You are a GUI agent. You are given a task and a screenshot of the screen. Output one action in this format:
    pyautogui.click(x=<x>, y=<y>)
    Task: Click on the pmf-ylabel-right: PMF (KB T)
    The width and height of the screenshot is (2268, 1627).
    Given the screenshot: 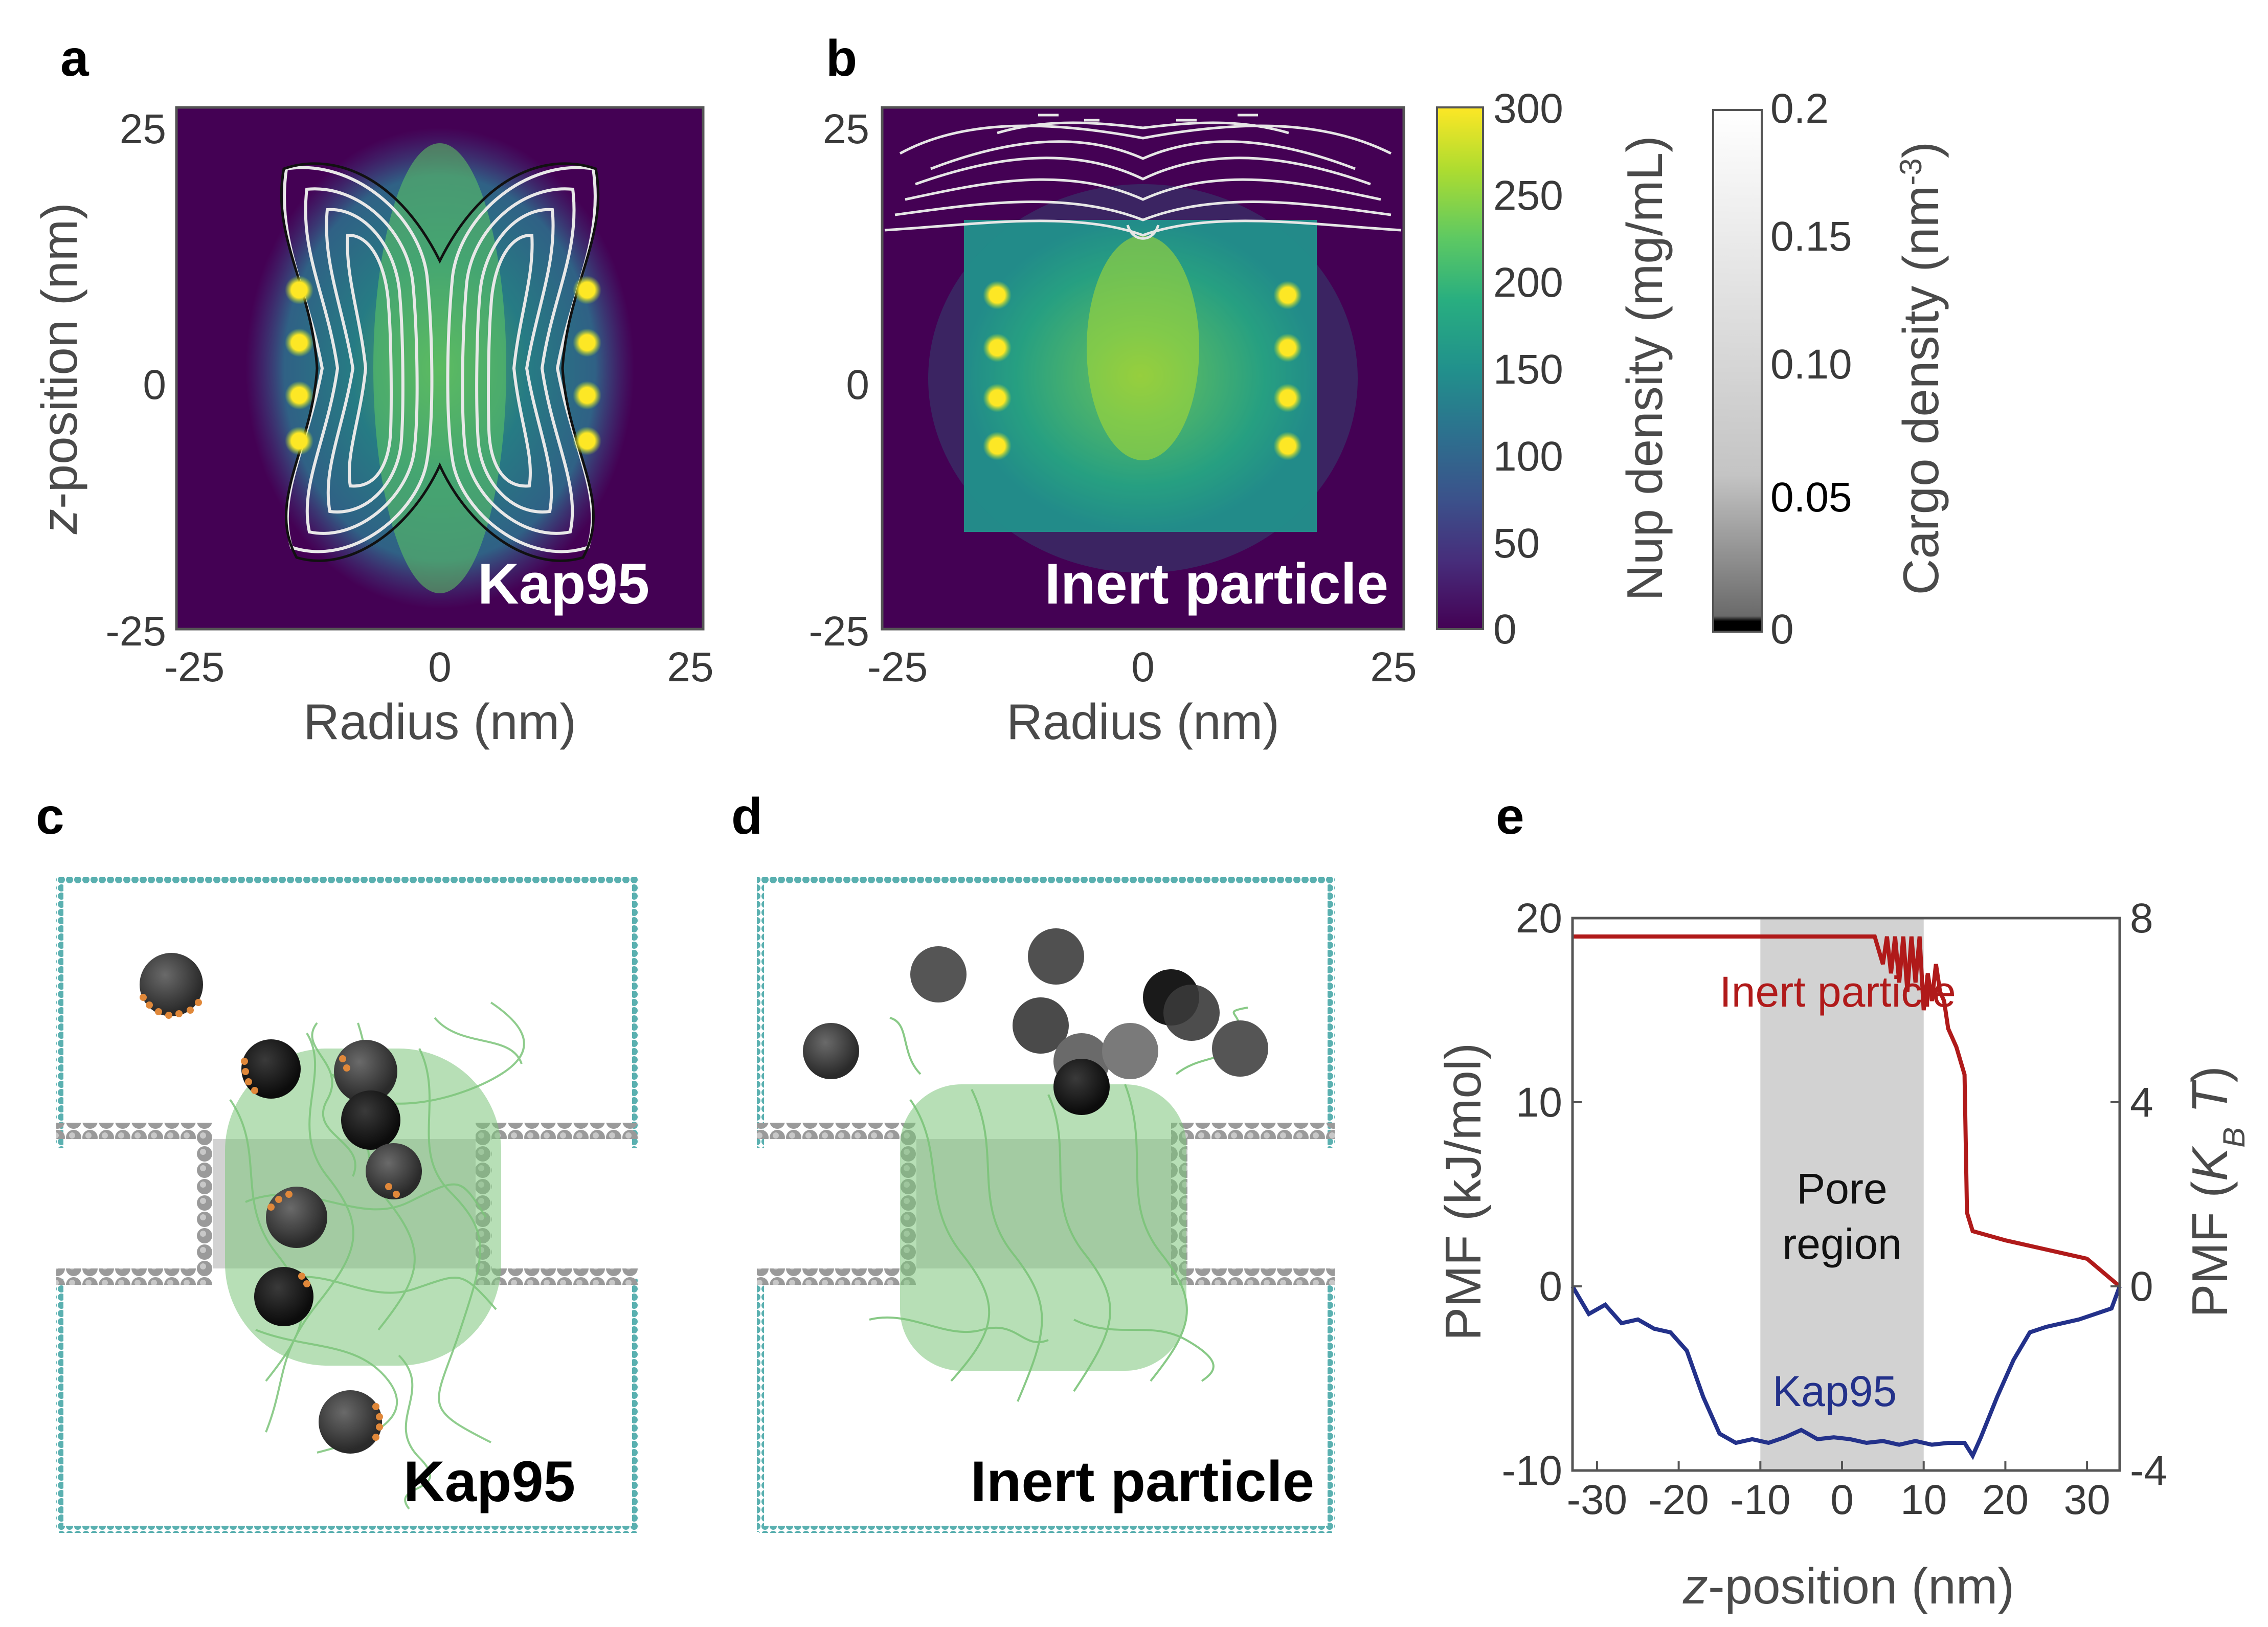 What is the action you would take?
    pyautogui.click(x=2216, y=1192)
    